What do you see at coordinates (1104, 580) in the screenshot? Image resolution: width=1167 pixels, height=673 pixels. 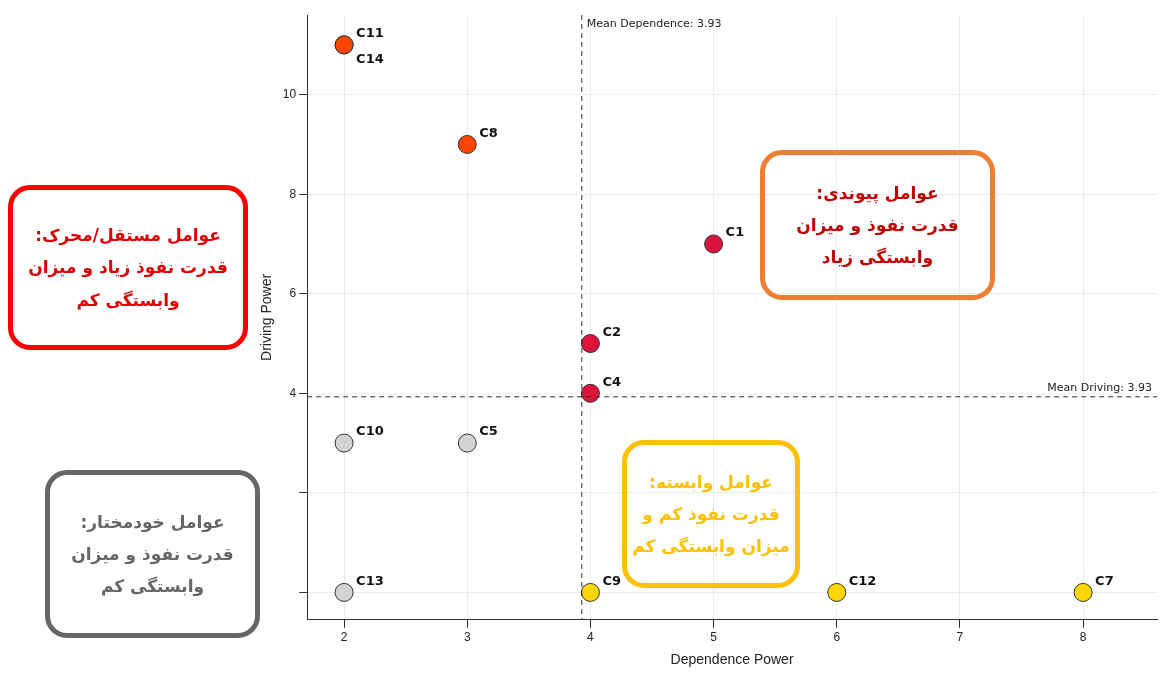 I see `data-label: C7` at bounding box center [1104, 580].